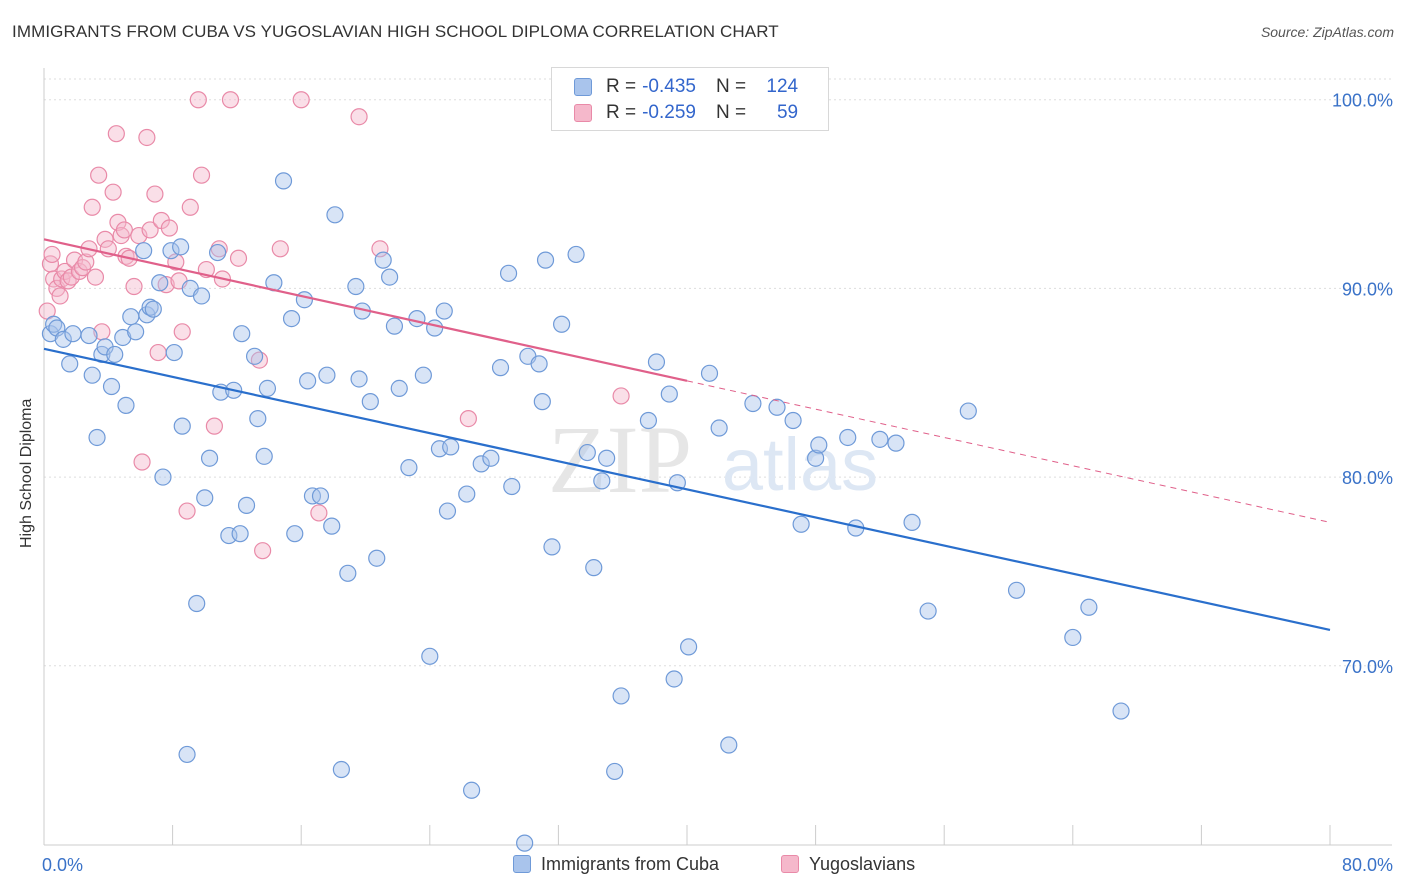 This screenshot has height=892, width=1406. What do you see at coordinates (62, 865) in the screenshot?
I see `x-tick-label: 0.0%` at bounding box center [62, 865].